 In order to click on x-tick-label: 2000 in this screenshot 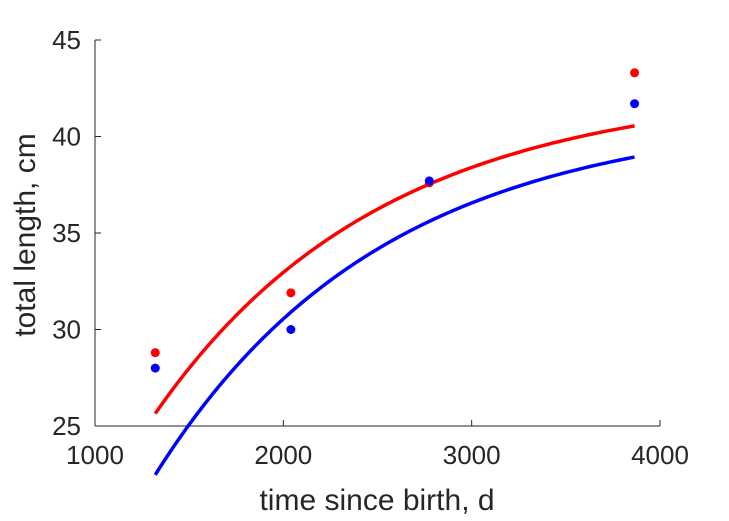, I will do `click(283, 455)`.